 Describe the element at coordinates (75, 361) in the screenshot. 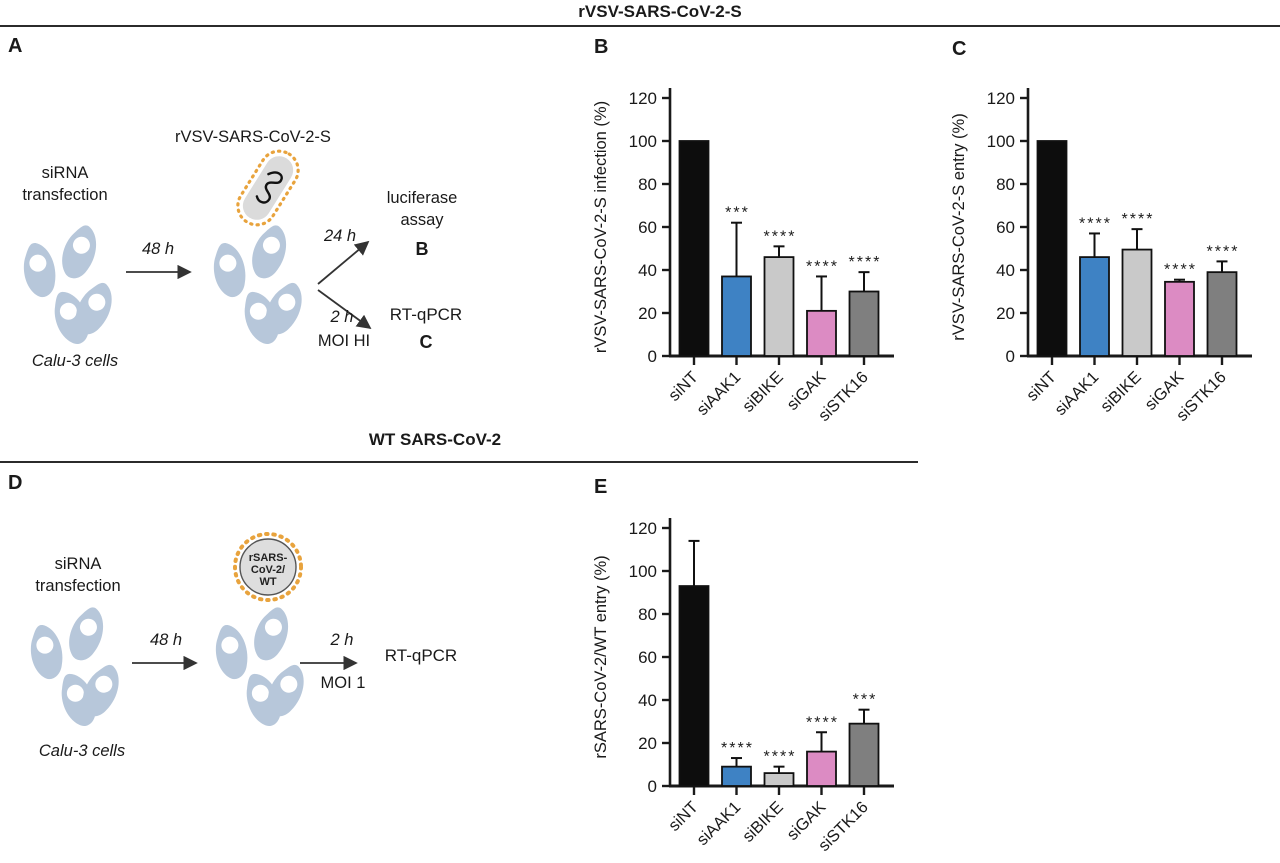

I see `panel-a-cell-line-label: Calu-3 cells` at that location.